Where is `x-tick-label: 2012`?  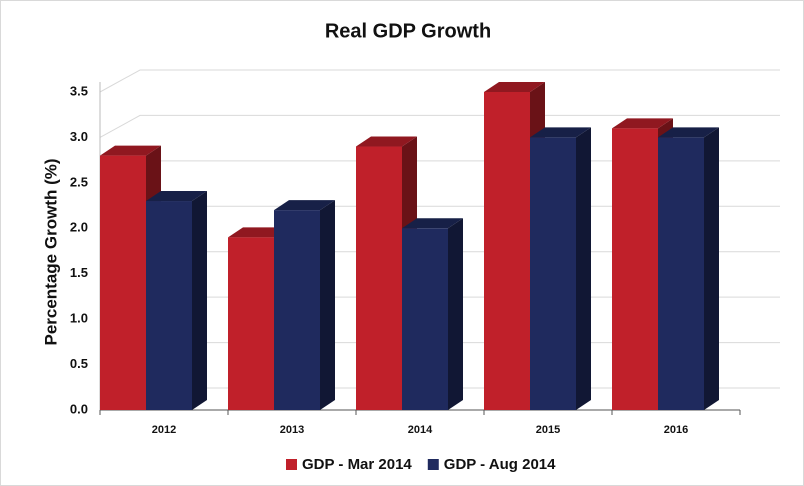
x-tick-label: 2012 is located at coordinates (164, 430).